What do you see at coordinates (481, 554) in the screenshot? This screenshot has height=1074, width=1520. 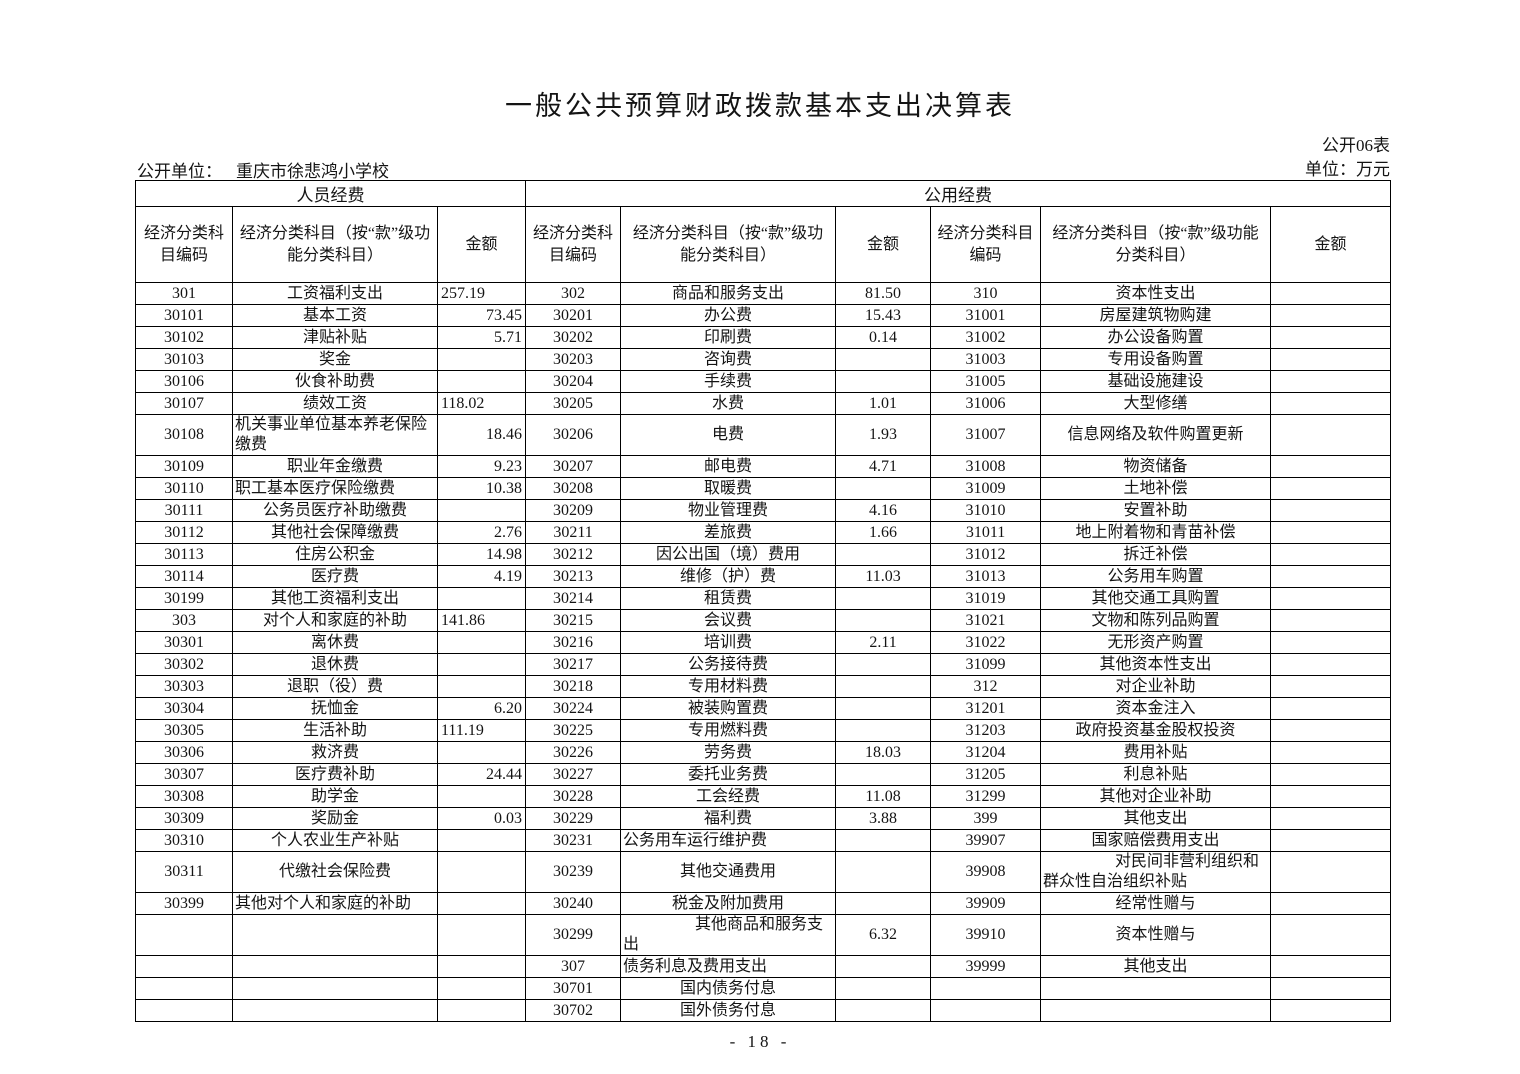 I see `amount-cell: 14.98` at bounding box center [481, 554].